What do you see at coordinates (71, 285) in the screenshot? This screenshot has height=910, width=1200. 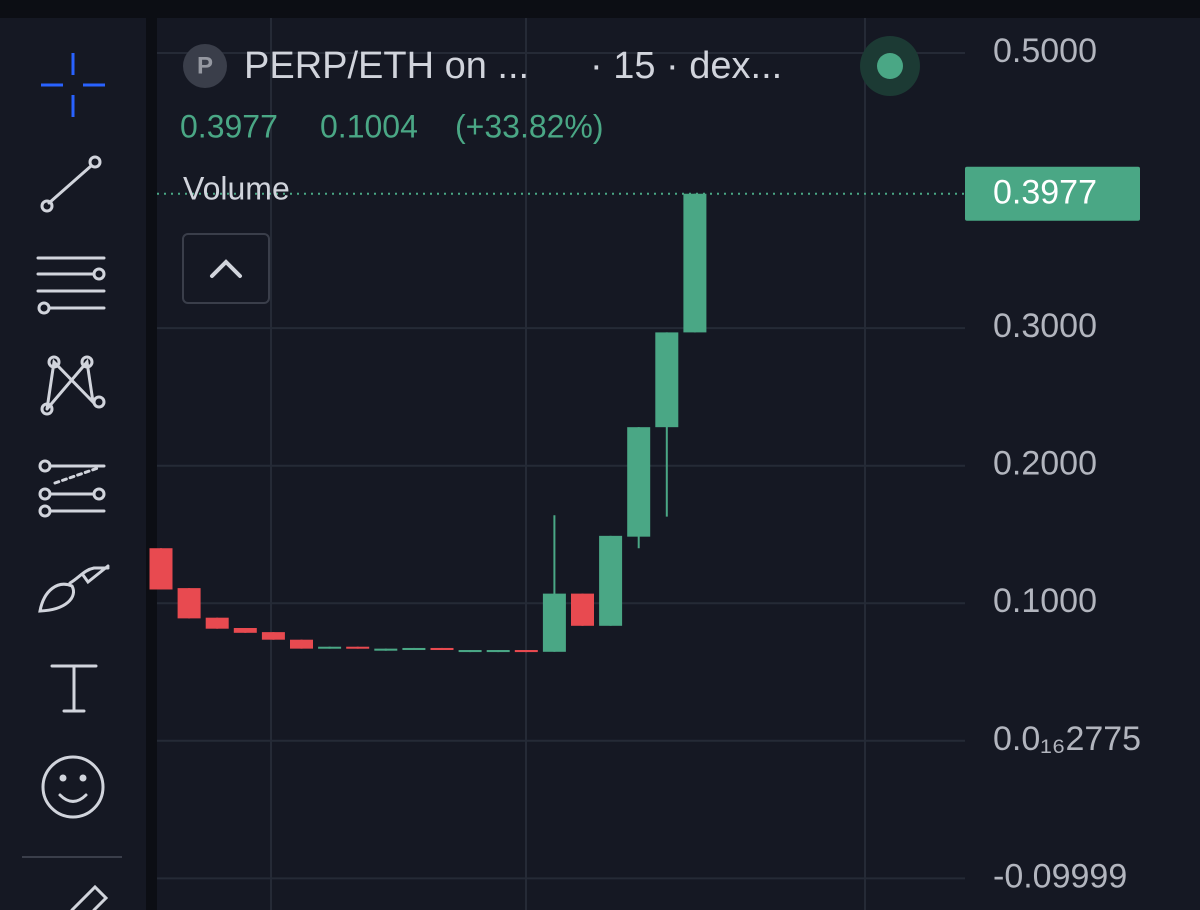 I see `horizontal-lines-tool` at bounding box center [71, 285].